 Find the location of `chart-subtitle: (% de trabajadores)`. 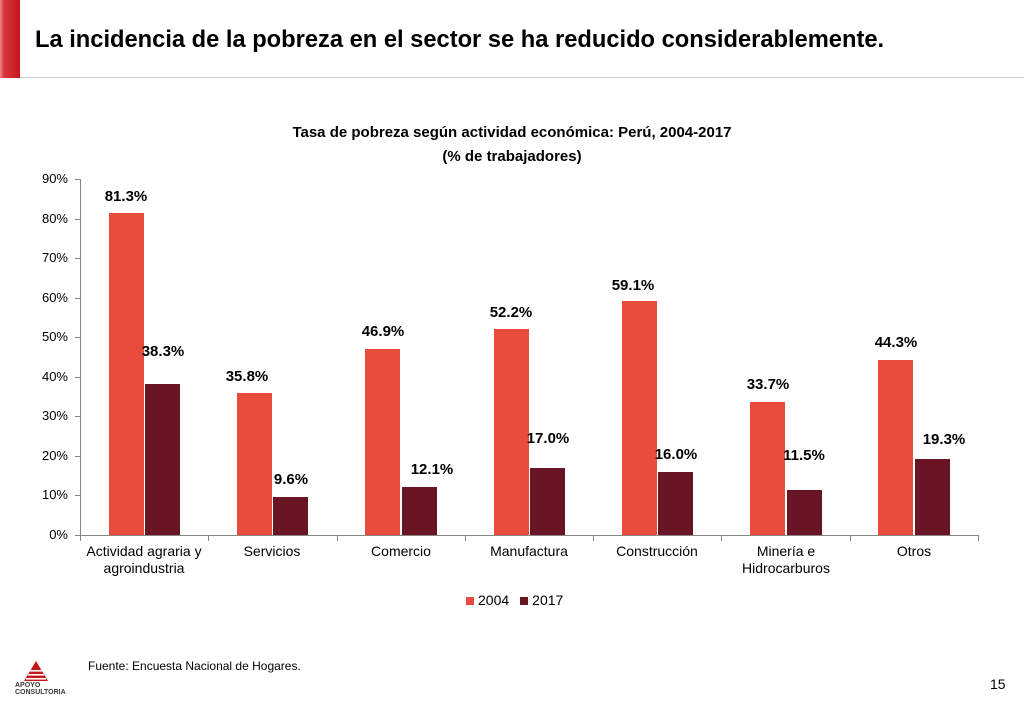

chart-subtitle: (% de trabajadores) is located at coordinates (512, 156).